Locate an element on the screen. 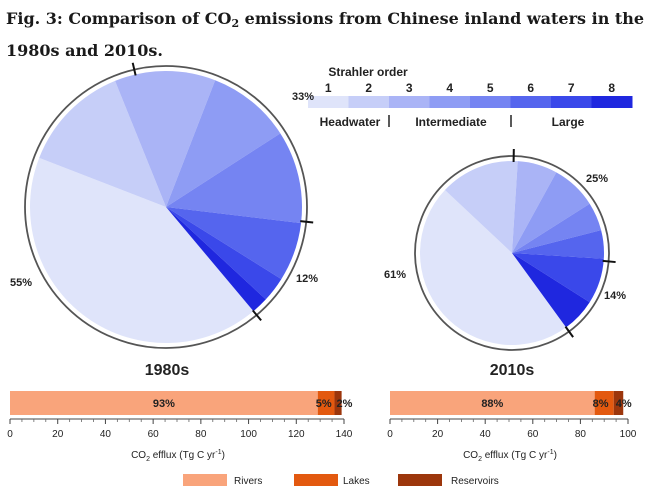 The height and width of the screenshot is (494, 650). x-axis-label-2010s: CO2 efflux (Tg C yr-1) is located at coordinates (510, 456).